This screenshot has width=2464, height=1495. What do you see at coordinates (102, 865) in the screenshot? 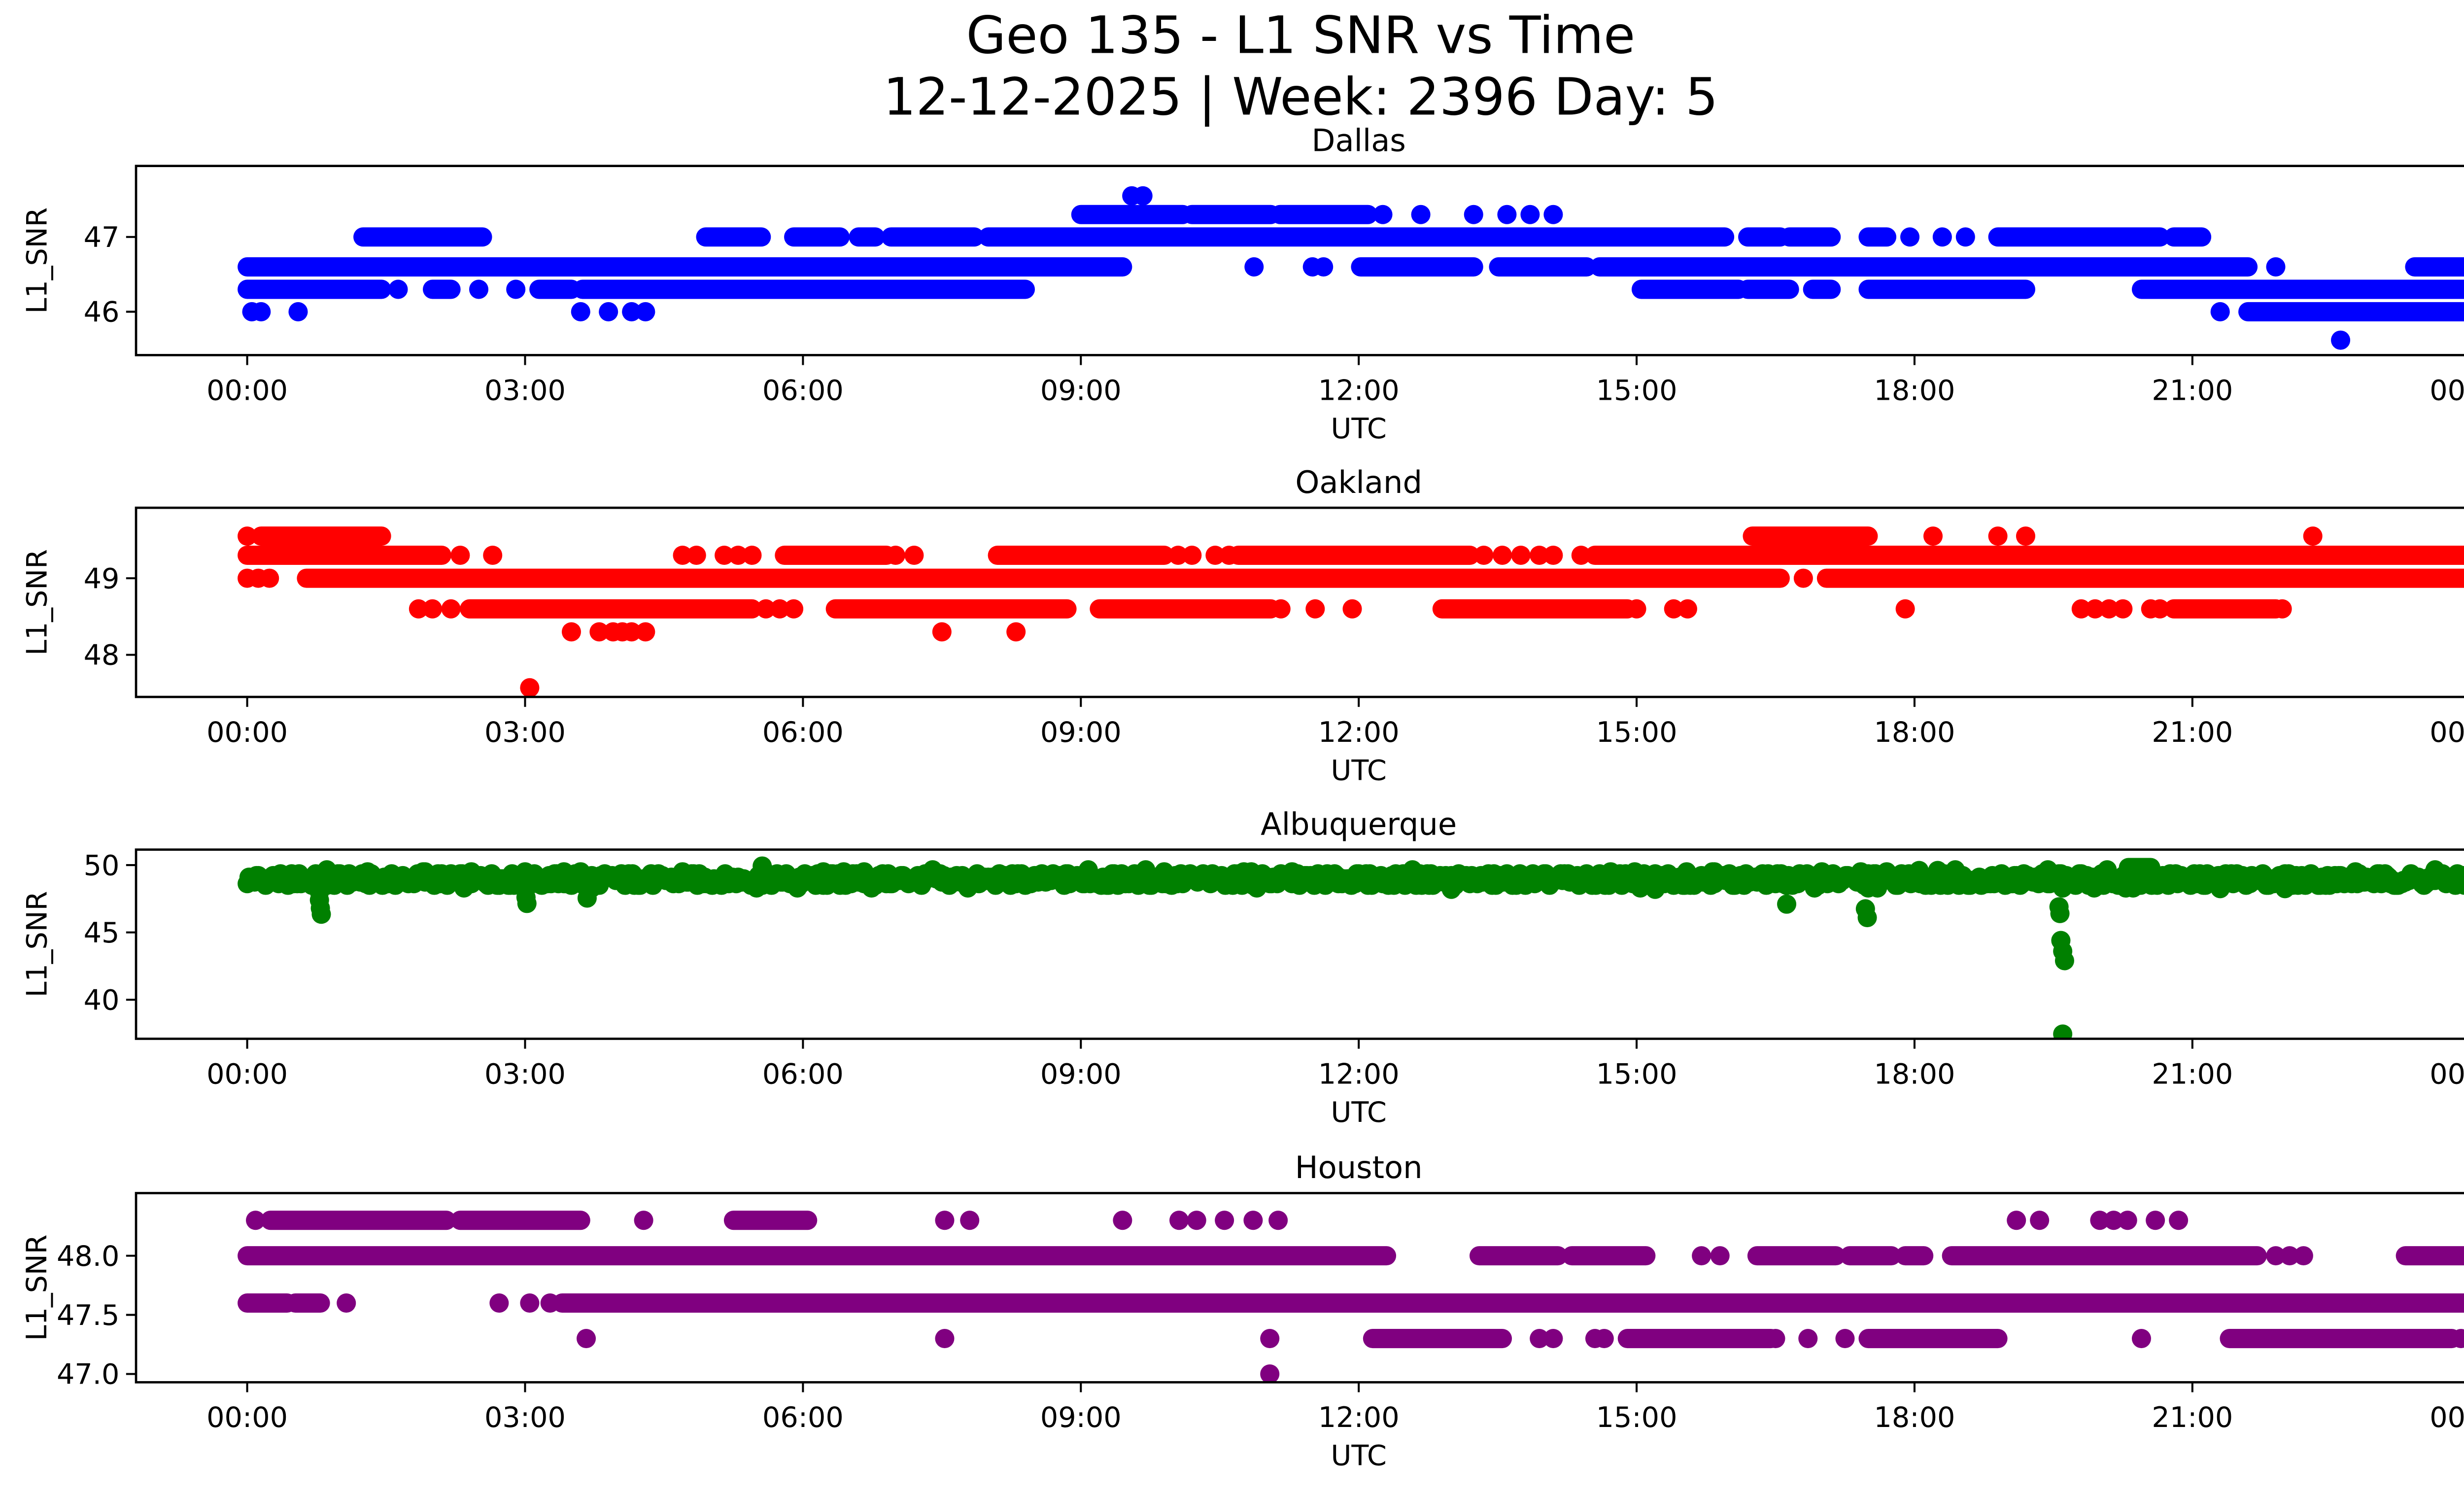
I see `y-tick-label: 50` at bounding box center [102, 865].